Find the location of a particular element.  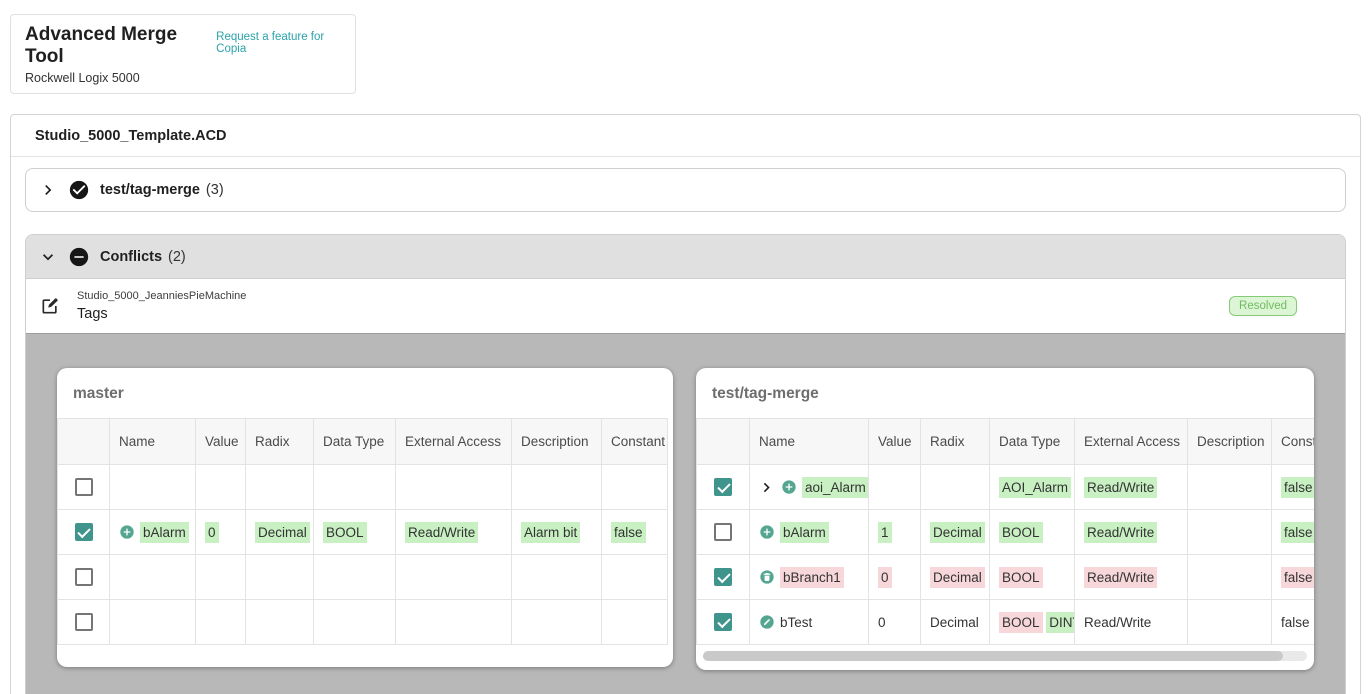

column-header: Name is located at coordinates (152, 441).